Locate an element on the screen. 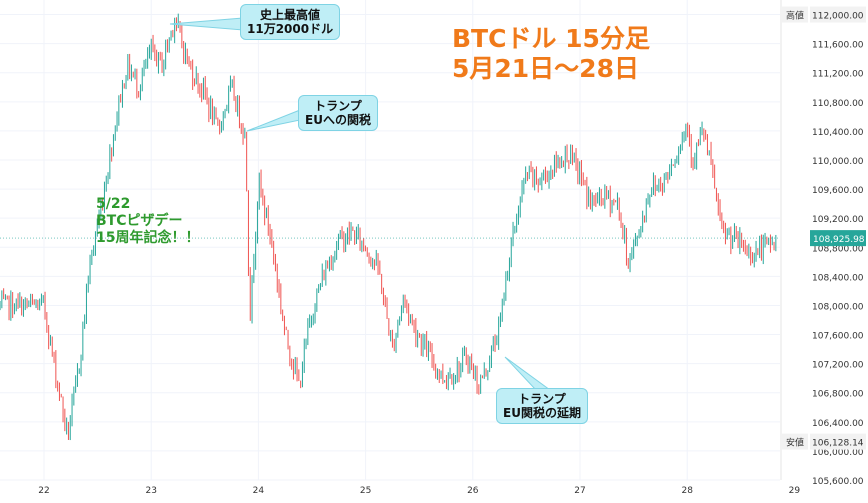  x-tick-label: 24 is located at coordinates (259, 491).